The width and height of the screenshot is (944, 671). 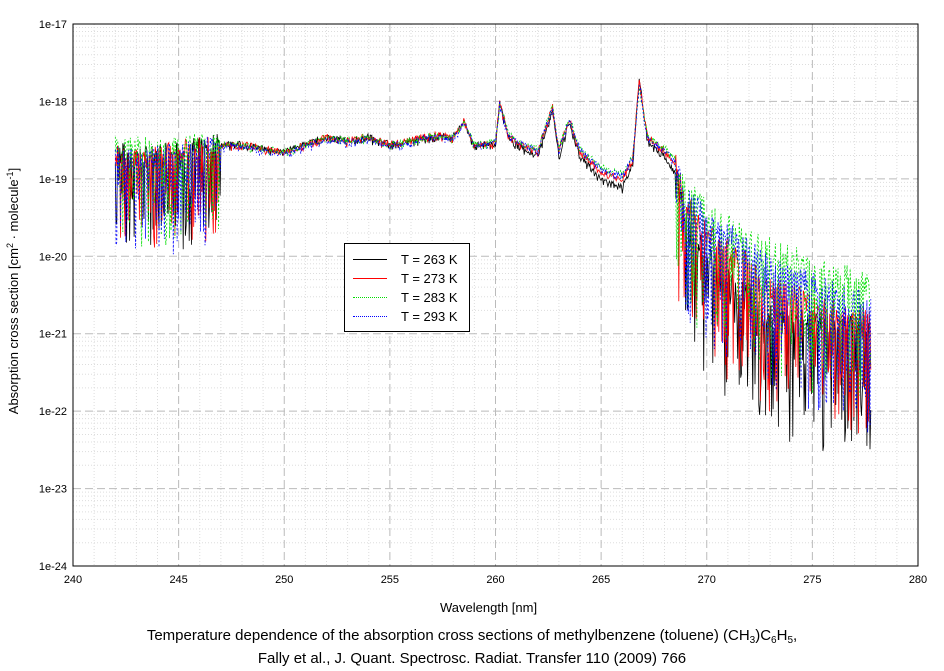 What do you see at coordinates (53, 25) in the screenshot?
I see `y-tick-label: 1e-17` at bounding box center [53, 25].